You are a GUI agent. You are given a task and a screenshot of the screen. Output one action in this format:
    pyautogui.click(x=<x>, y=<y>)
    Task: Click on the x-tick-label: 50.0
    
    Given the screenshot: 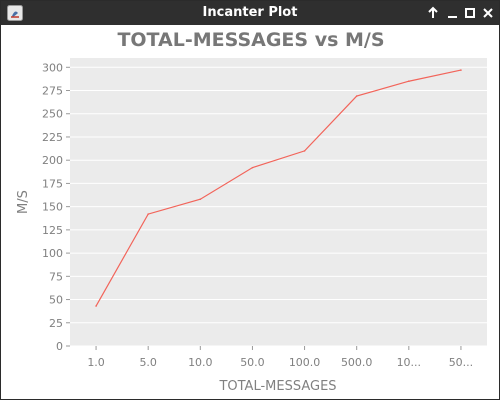 What is the action you would take?
    pyautogui.click(x=252, y=362)
    